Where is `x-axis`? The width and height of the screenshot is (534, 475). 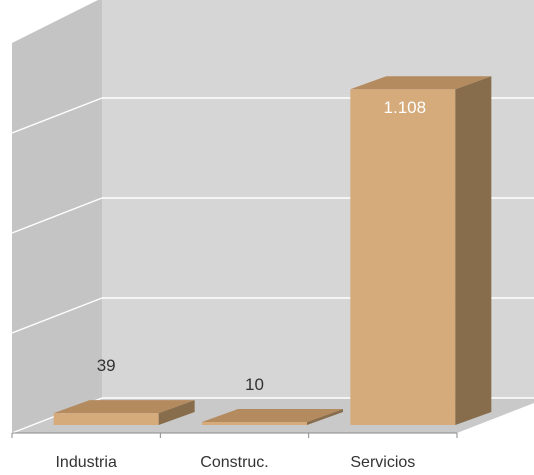
x-axis is located at coordinates (234, 435).